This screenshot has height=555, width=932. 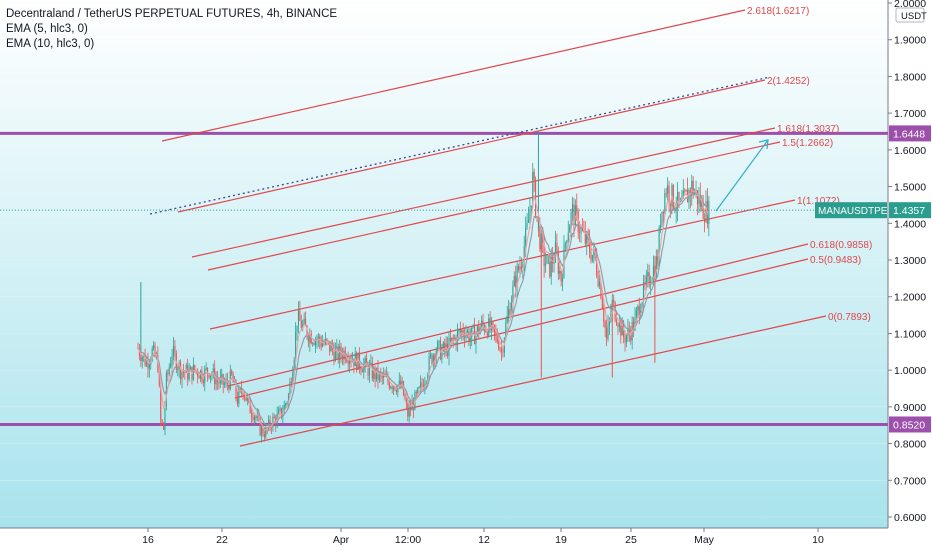 What do you see at coordinates (778, 11) in the screenshot?
I see `fib-label: 2.618(1.6217)` at bounding box center [778, 11].